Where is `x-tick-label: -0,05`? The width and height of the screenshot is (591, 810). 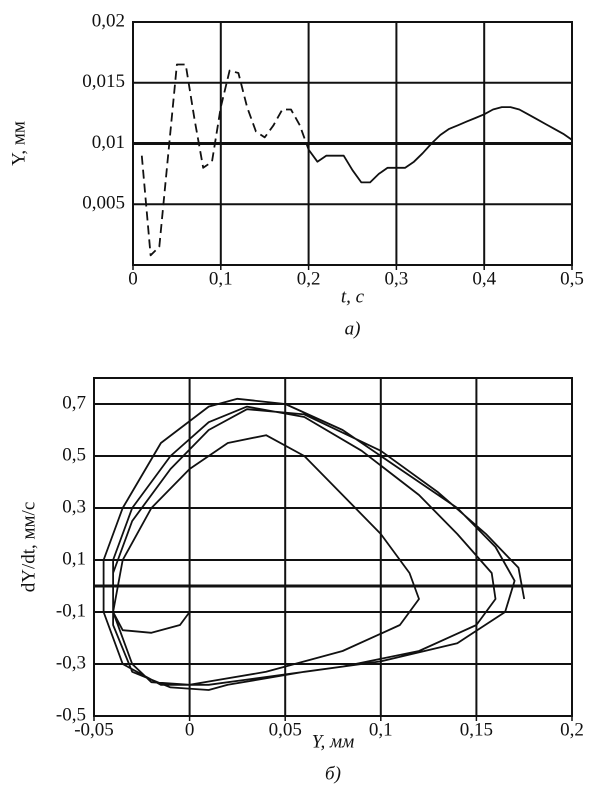
x-tick-label: -0,05 is located at coordinates (94, 729).